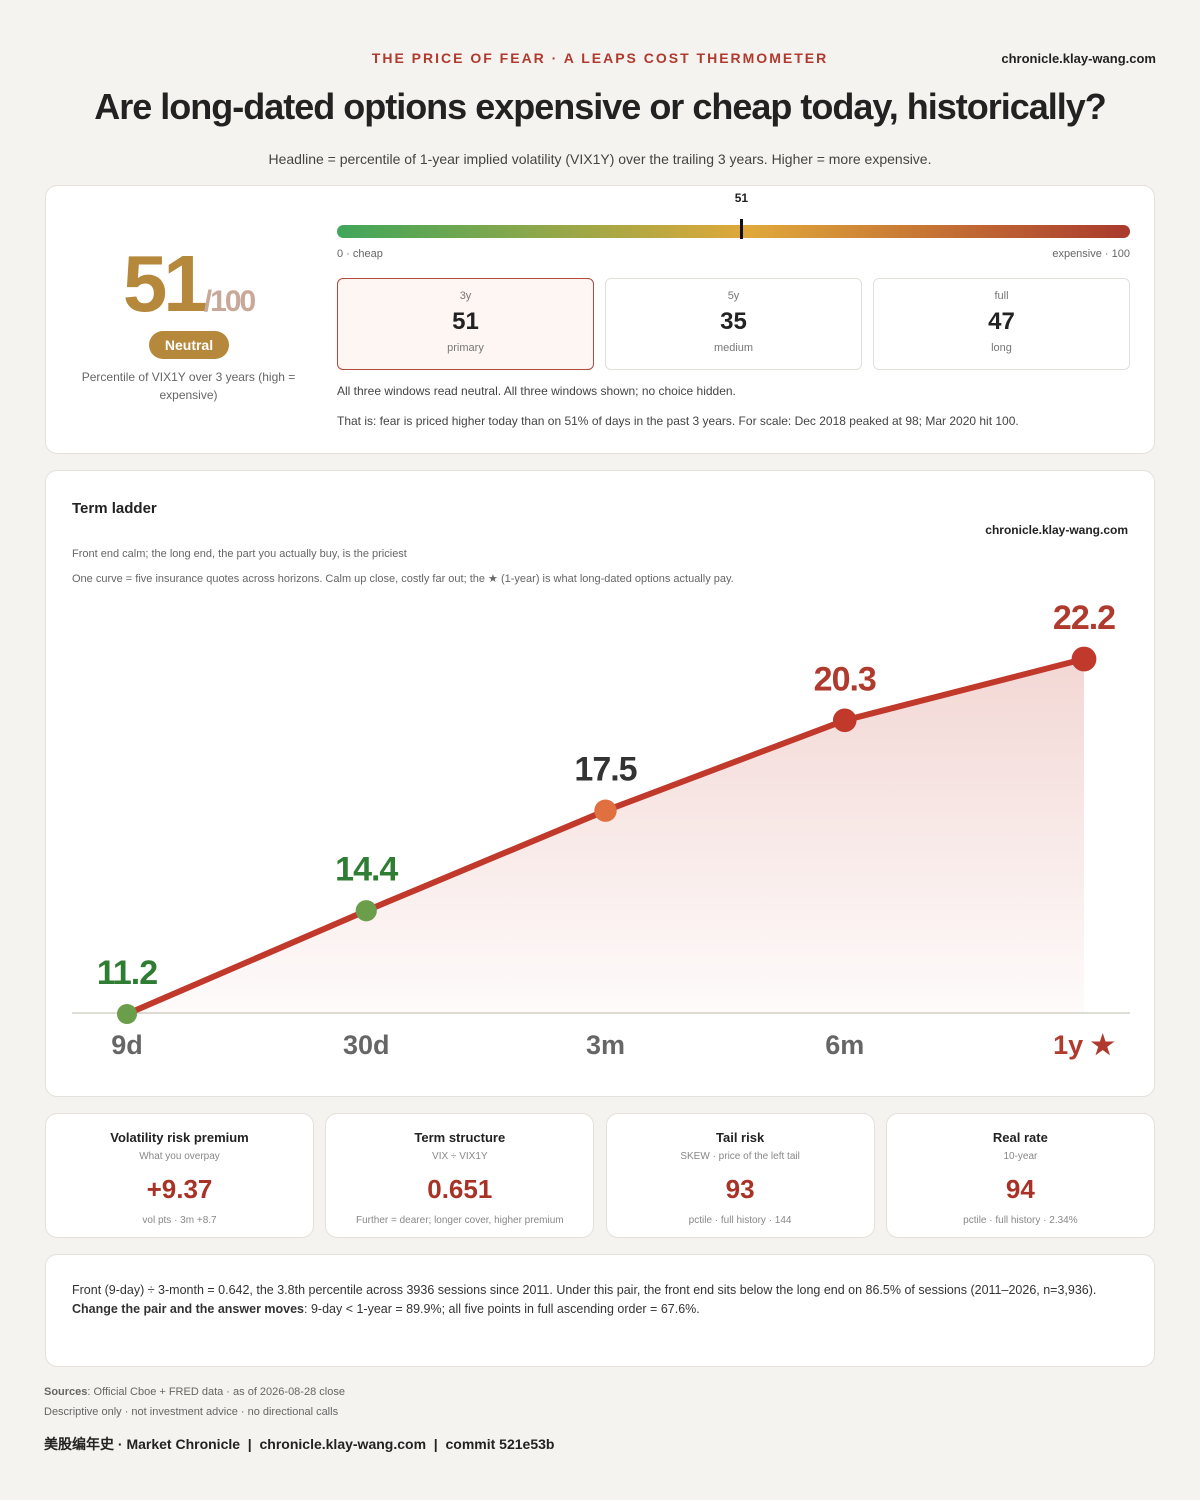 Image resolution: width=1200 pixels, height=1500 pixels. What do you see at coordinates (740, 1189) in the screenshot?
I see `metric-value: 93` at bounding box center [740, 1189].